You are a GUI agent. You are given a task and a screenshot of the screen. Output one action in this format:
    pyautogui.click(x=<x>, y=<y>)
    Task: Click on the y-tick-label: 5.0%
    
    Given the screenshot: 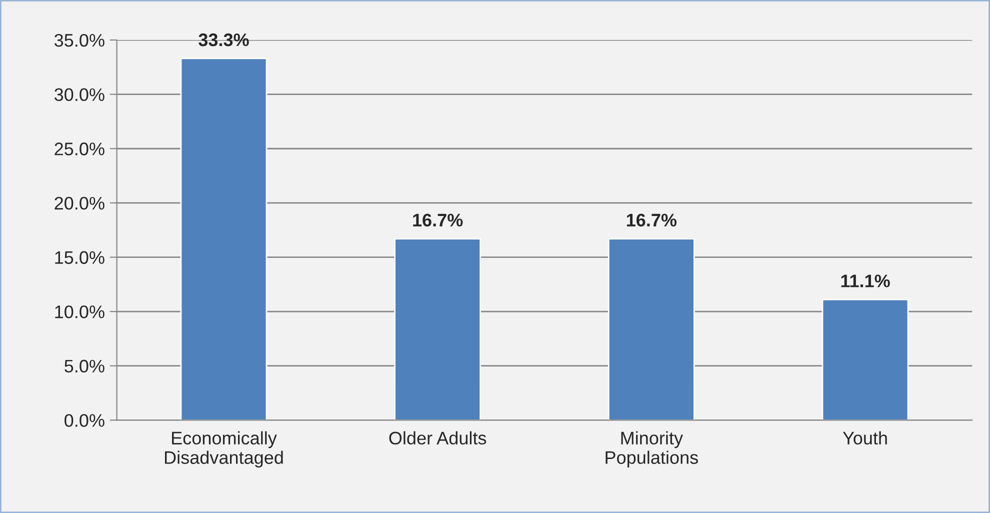 What is the action you would take?
    pyautogui.click(x=84, y=366)
    